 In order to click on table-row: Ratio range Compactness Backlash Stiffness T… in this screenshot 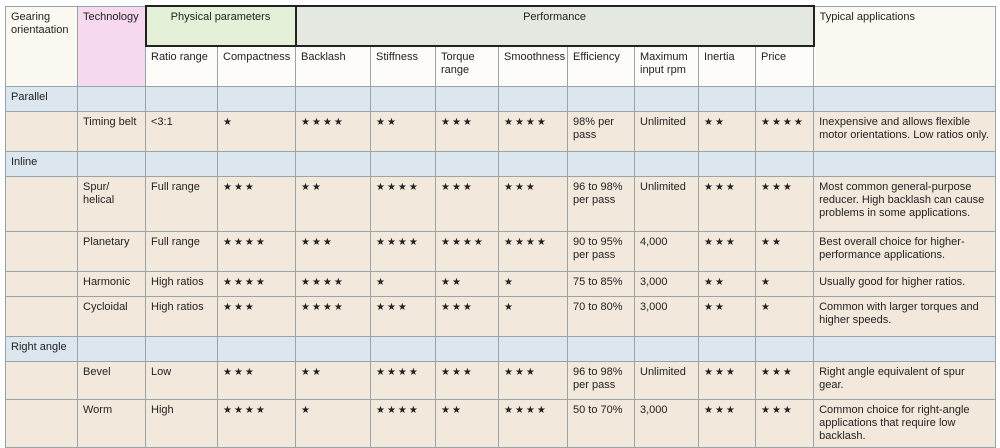, I will do `click(501, 66)`.